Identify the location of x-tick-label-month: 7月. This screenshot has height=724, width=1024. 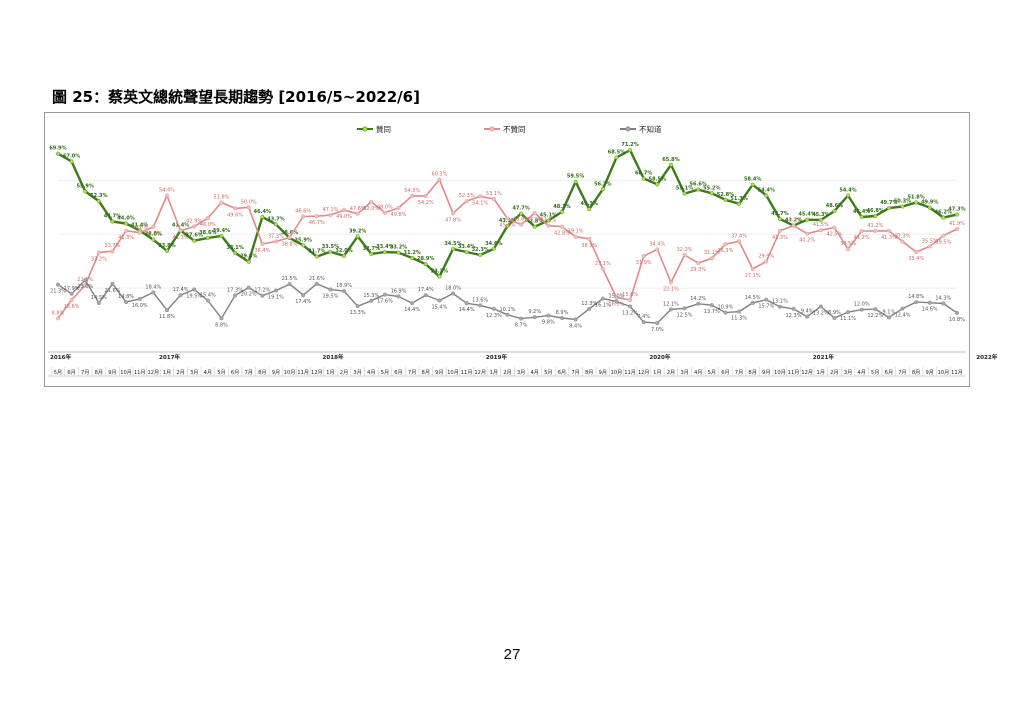
(85, 372).